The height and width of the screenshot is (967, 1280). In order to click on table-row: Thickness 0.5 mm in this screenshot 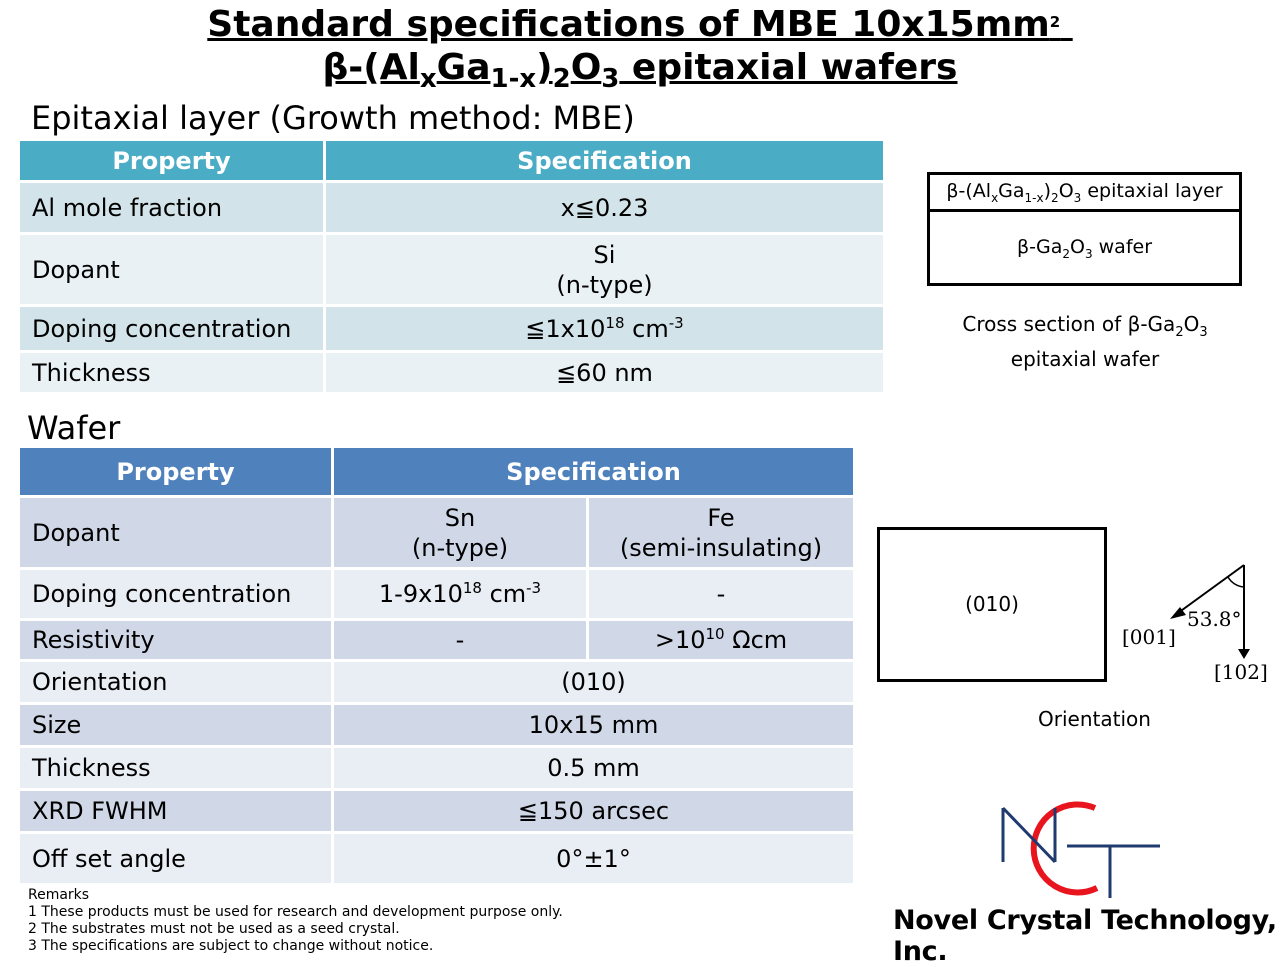, I will do `click(438, 769)`.